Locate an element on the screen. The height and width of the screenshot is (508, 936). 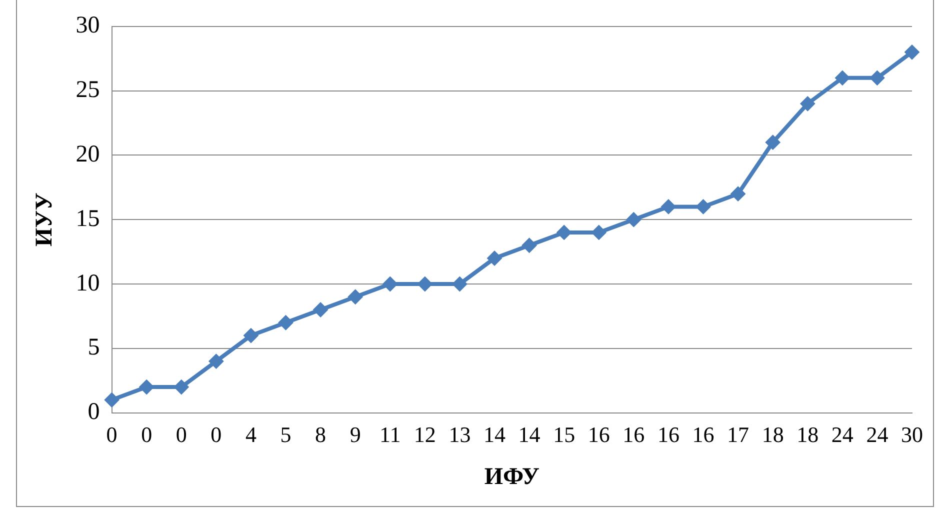
y-tick-label: 25 is located at coordinates (88, 90).